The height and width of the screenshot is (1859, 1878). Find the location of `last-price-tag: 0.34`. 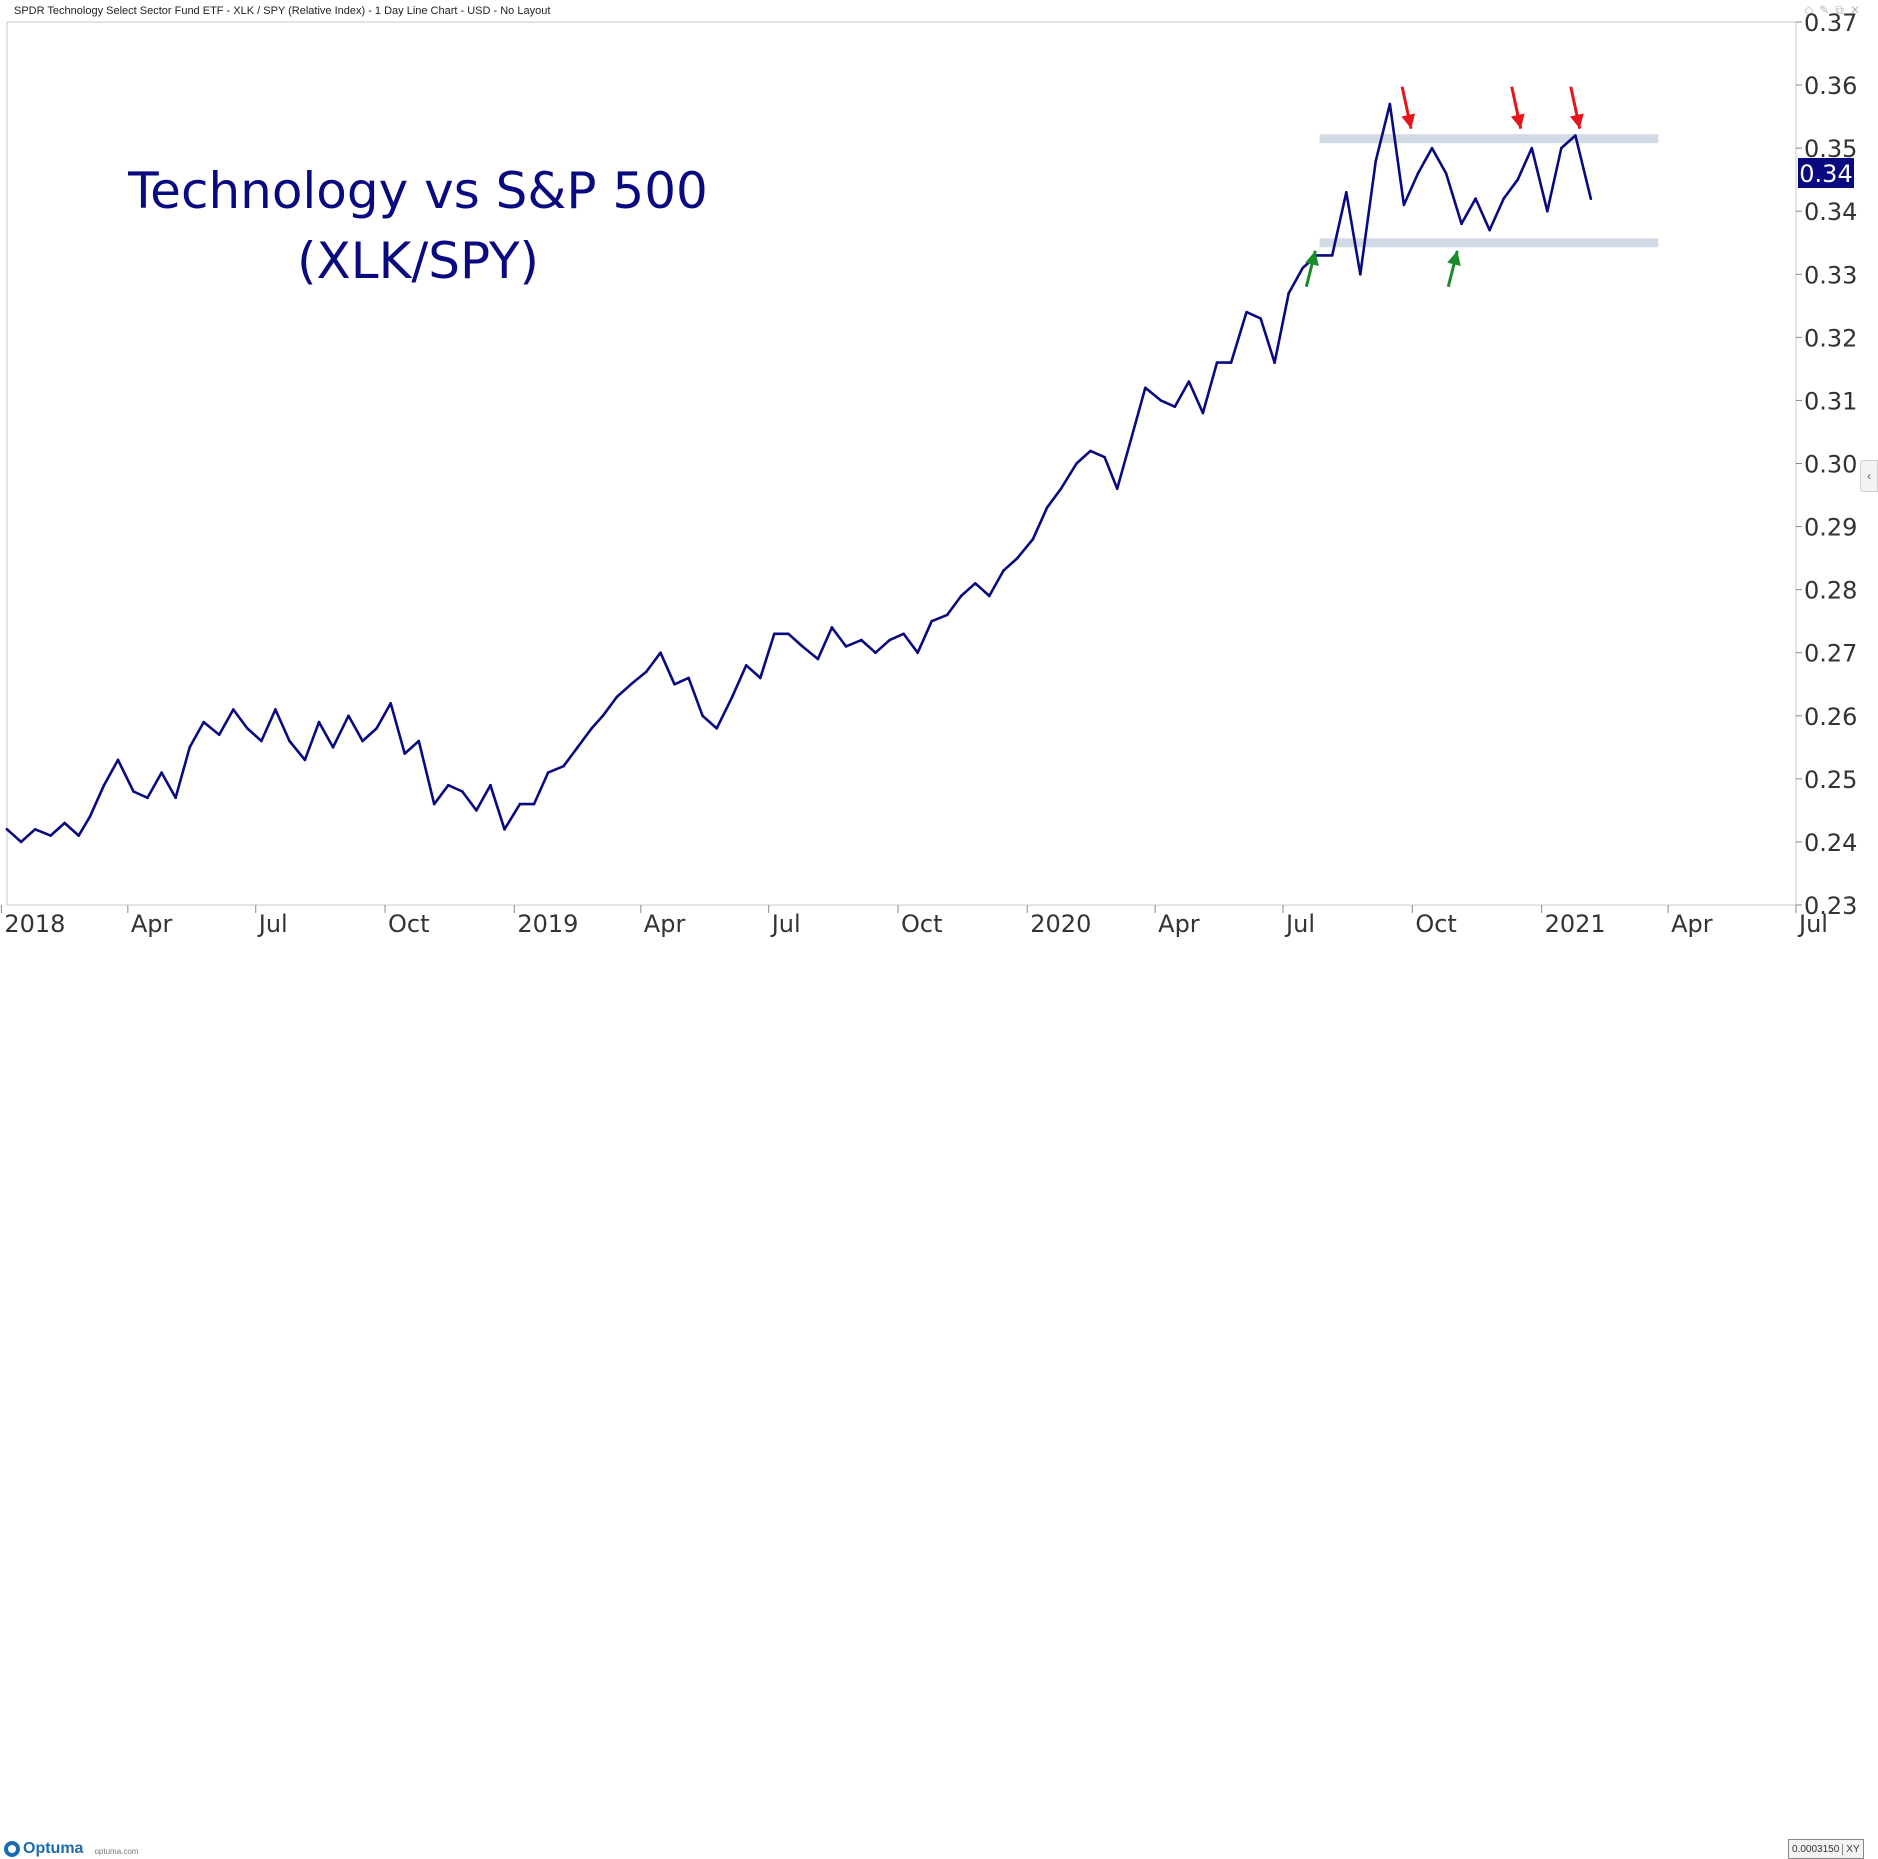

last-price-tag: 0.34 is located at coordinates (1826, 173).